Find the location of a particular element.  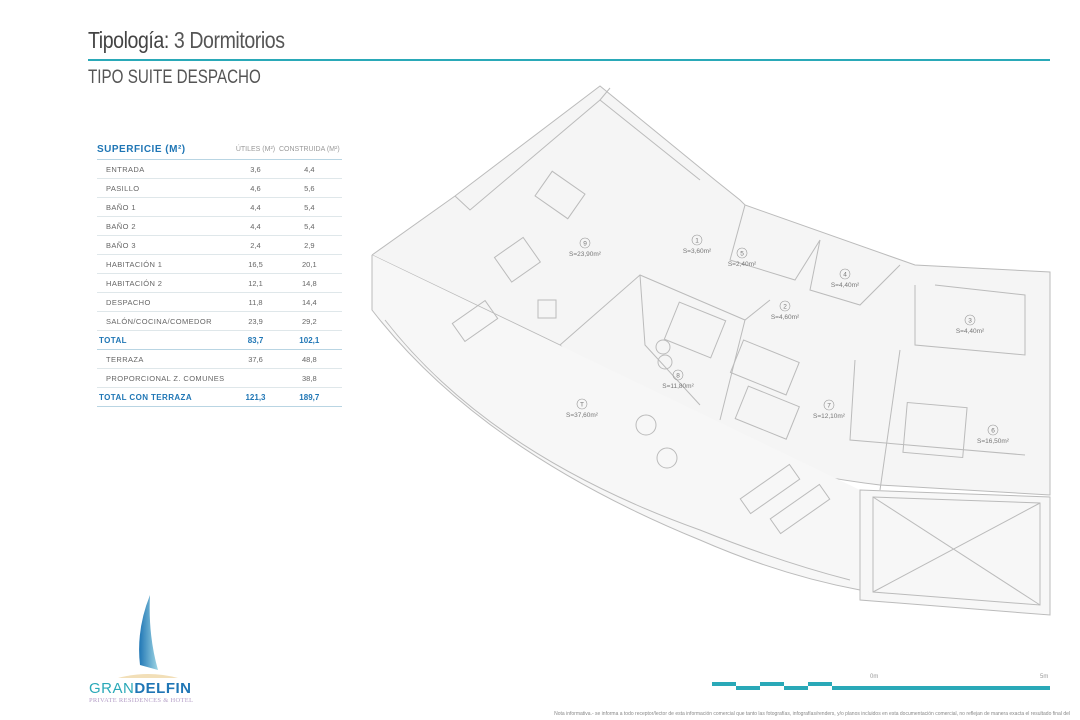

table-row: PROPORCIONAL Z. COMUNES 38,8 is located at coordinates (219, 378).